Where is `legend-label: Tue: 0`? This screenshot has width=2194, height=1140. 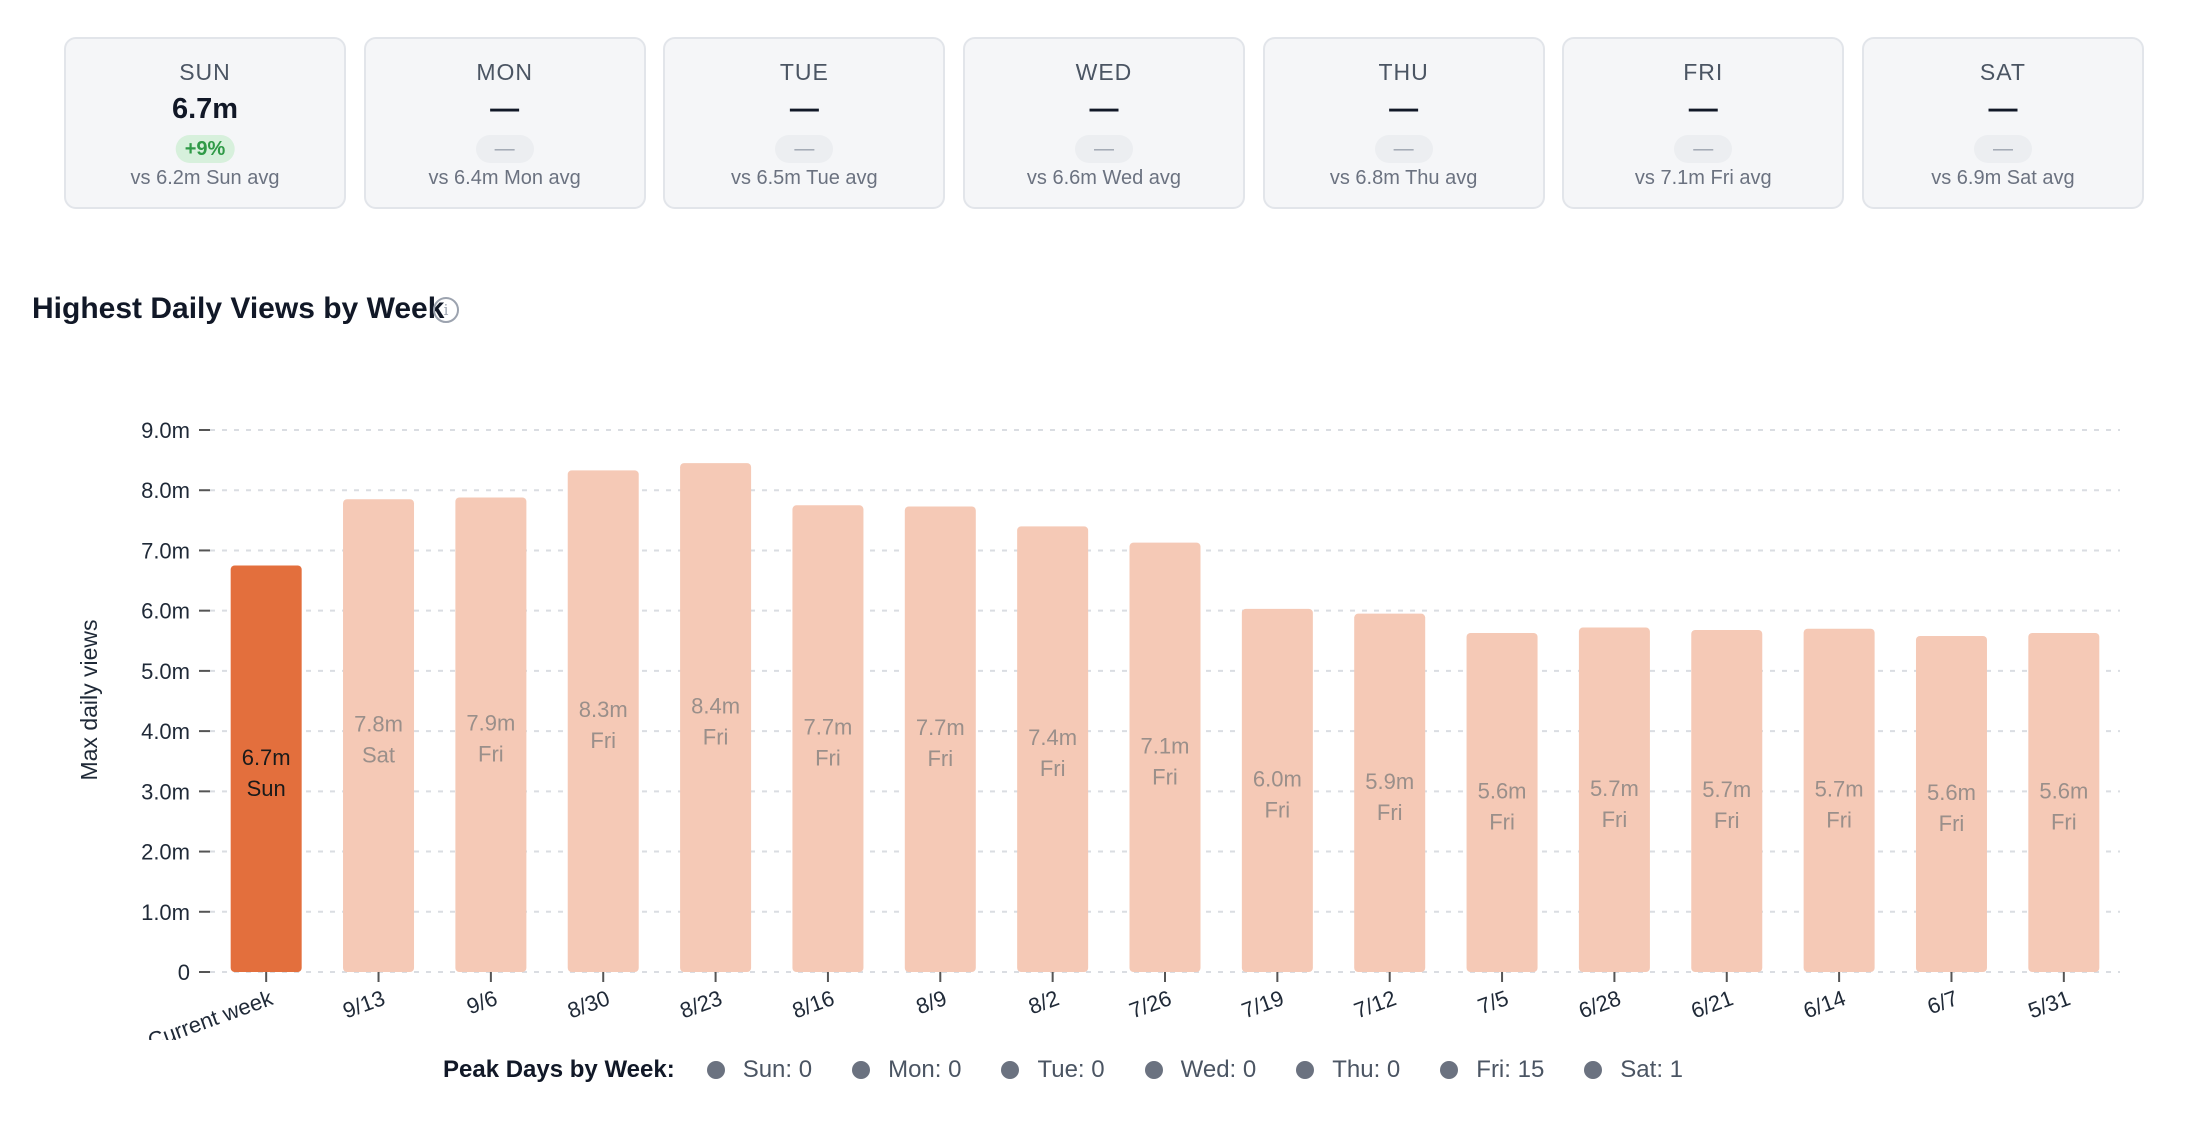 legend-label: Tue: 0 is located at coordinates (1071, 1069).